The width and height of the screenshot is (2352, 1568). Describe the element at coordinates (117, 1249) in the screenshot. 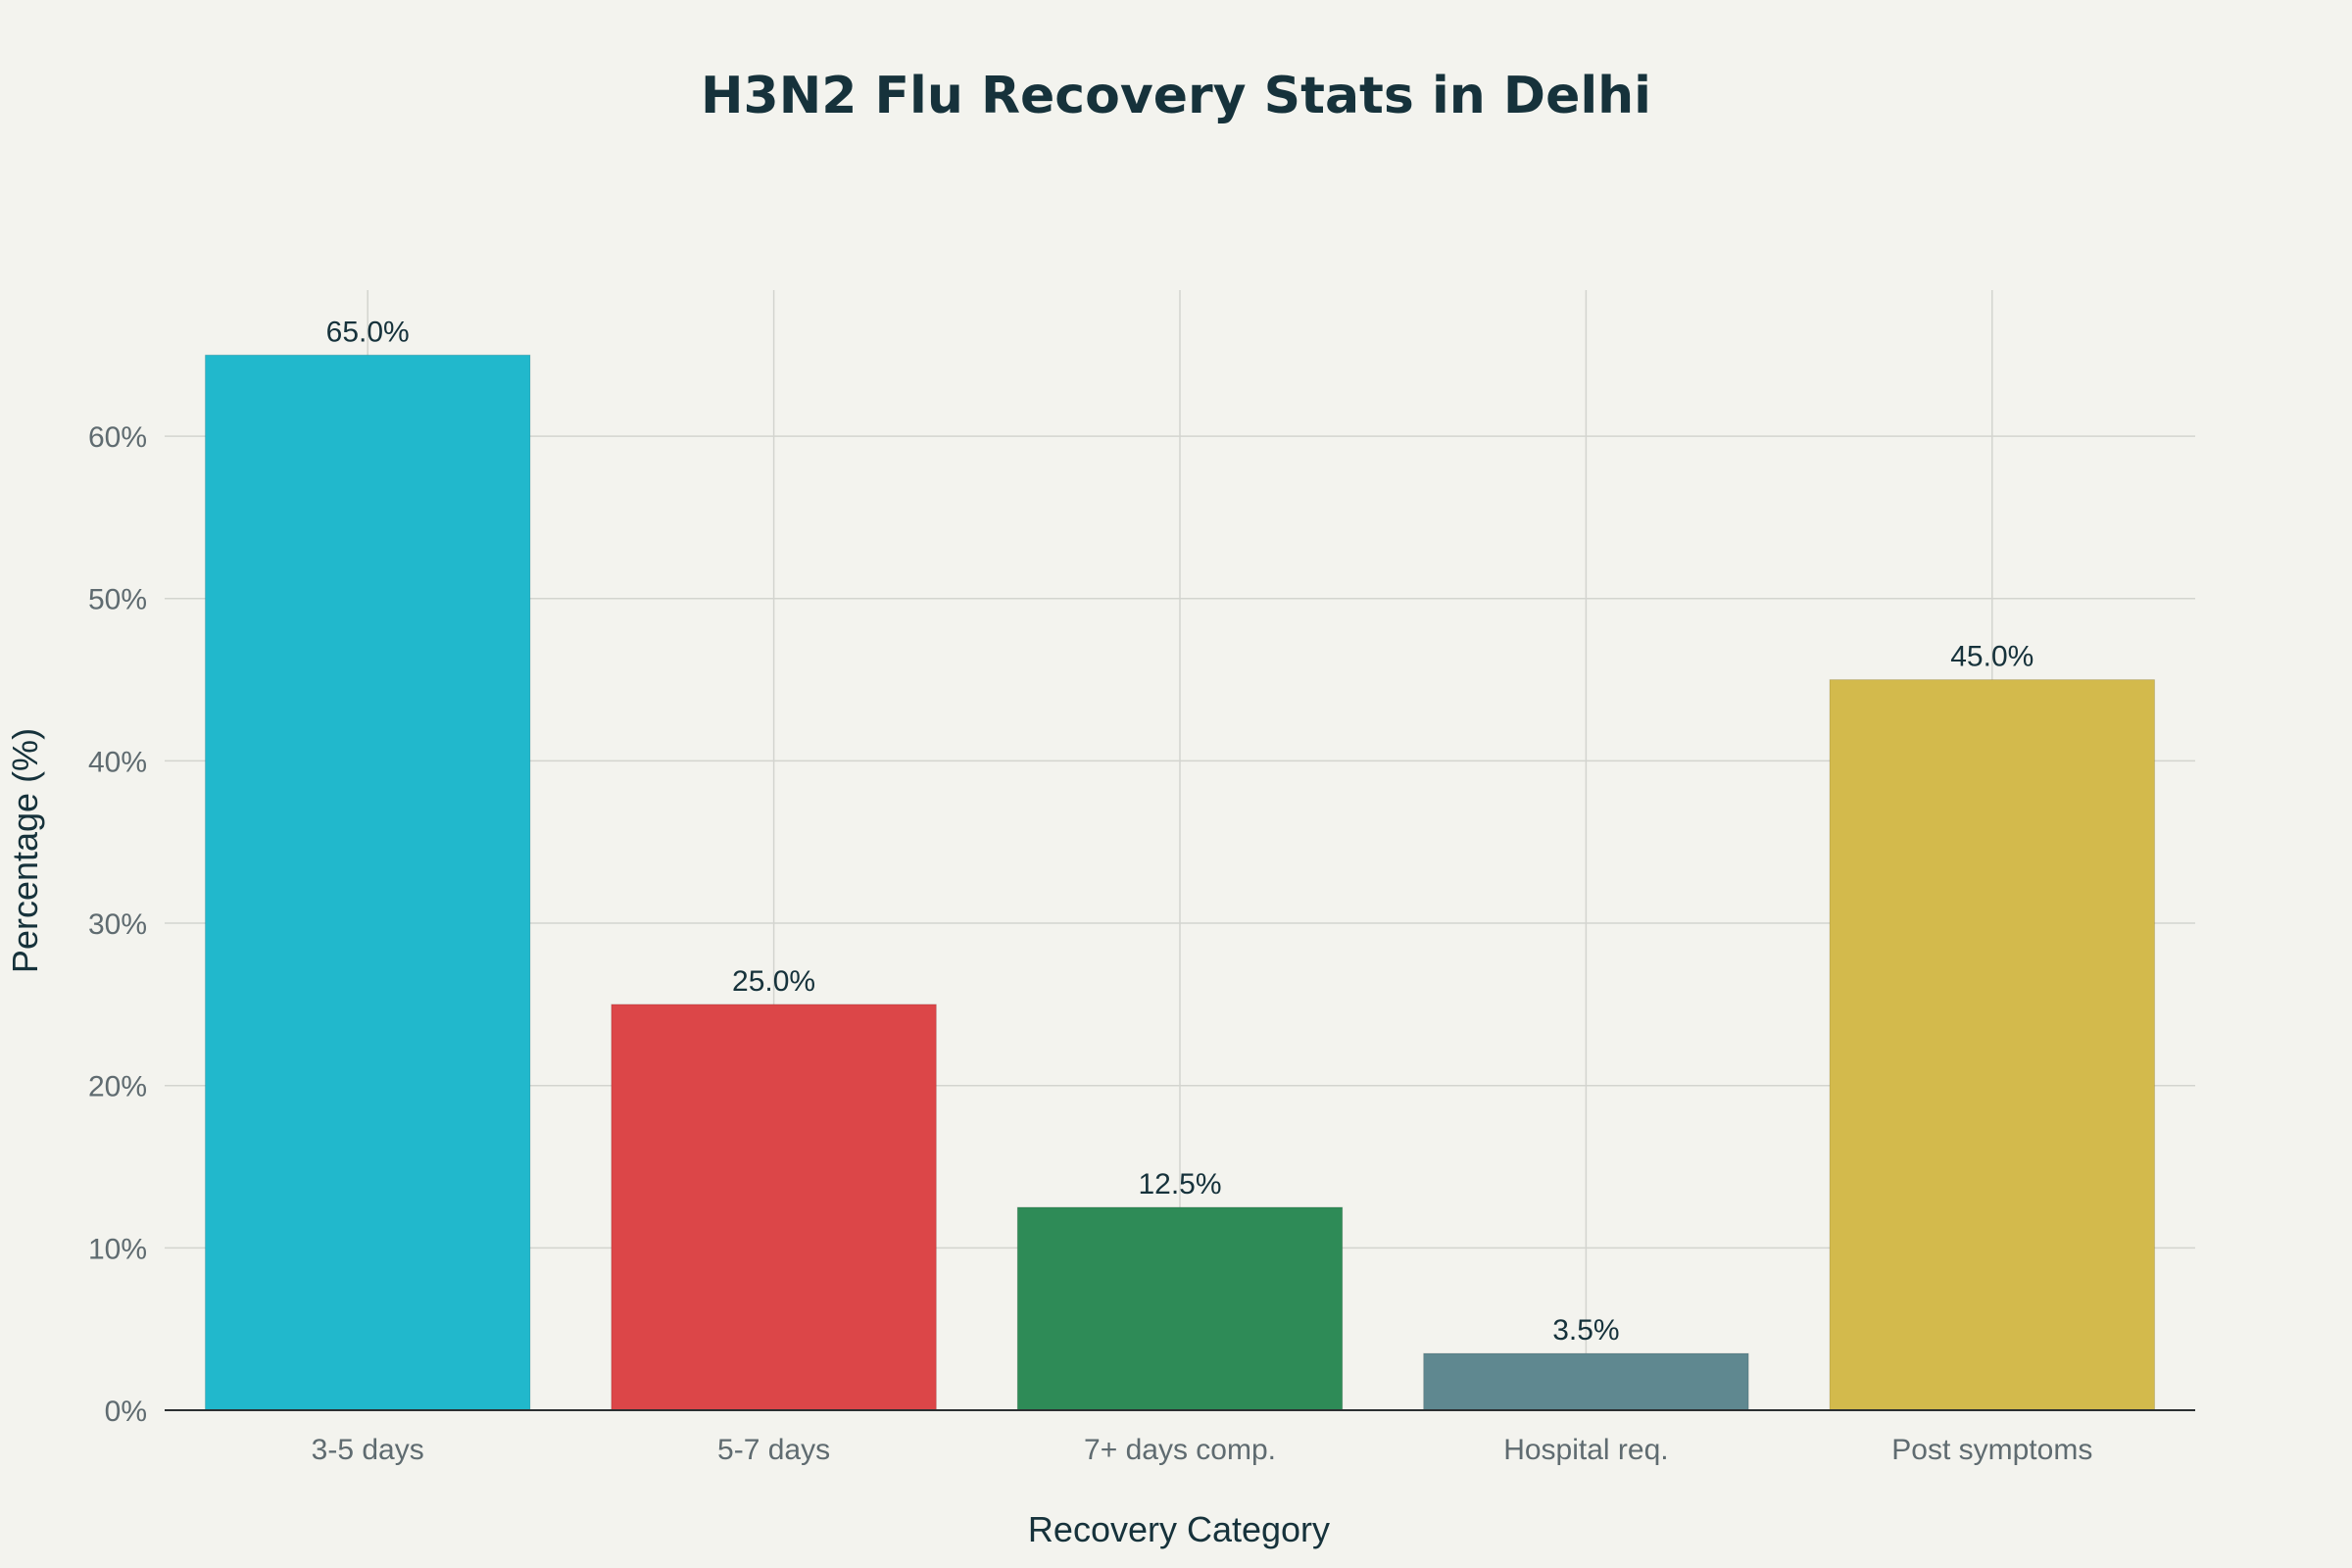

I see `y-tick-label: 10%` at that location.